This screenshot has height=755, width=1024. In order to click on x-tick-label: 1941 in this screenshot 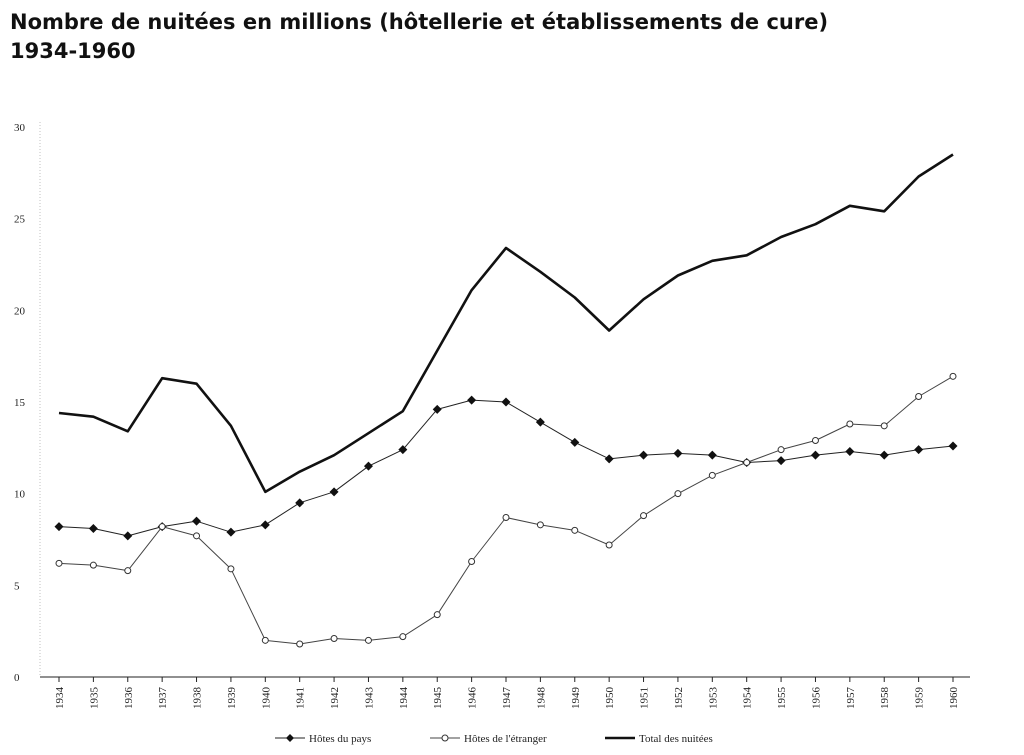, I will do `click(301, 698)`.